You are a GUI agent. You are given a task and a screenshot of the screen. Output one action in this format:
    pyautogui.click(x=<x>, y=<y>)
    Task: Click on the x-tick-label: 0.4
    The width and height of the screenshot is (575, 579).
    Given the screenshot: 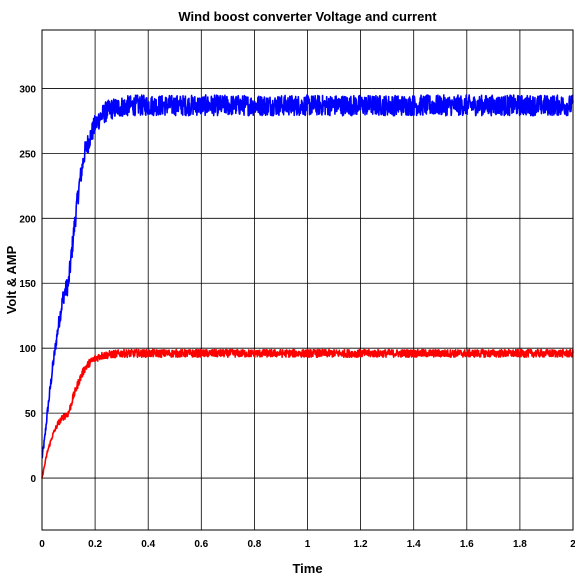 What is the action you would take?
    pyautogui.click(x=148, y=544)
    